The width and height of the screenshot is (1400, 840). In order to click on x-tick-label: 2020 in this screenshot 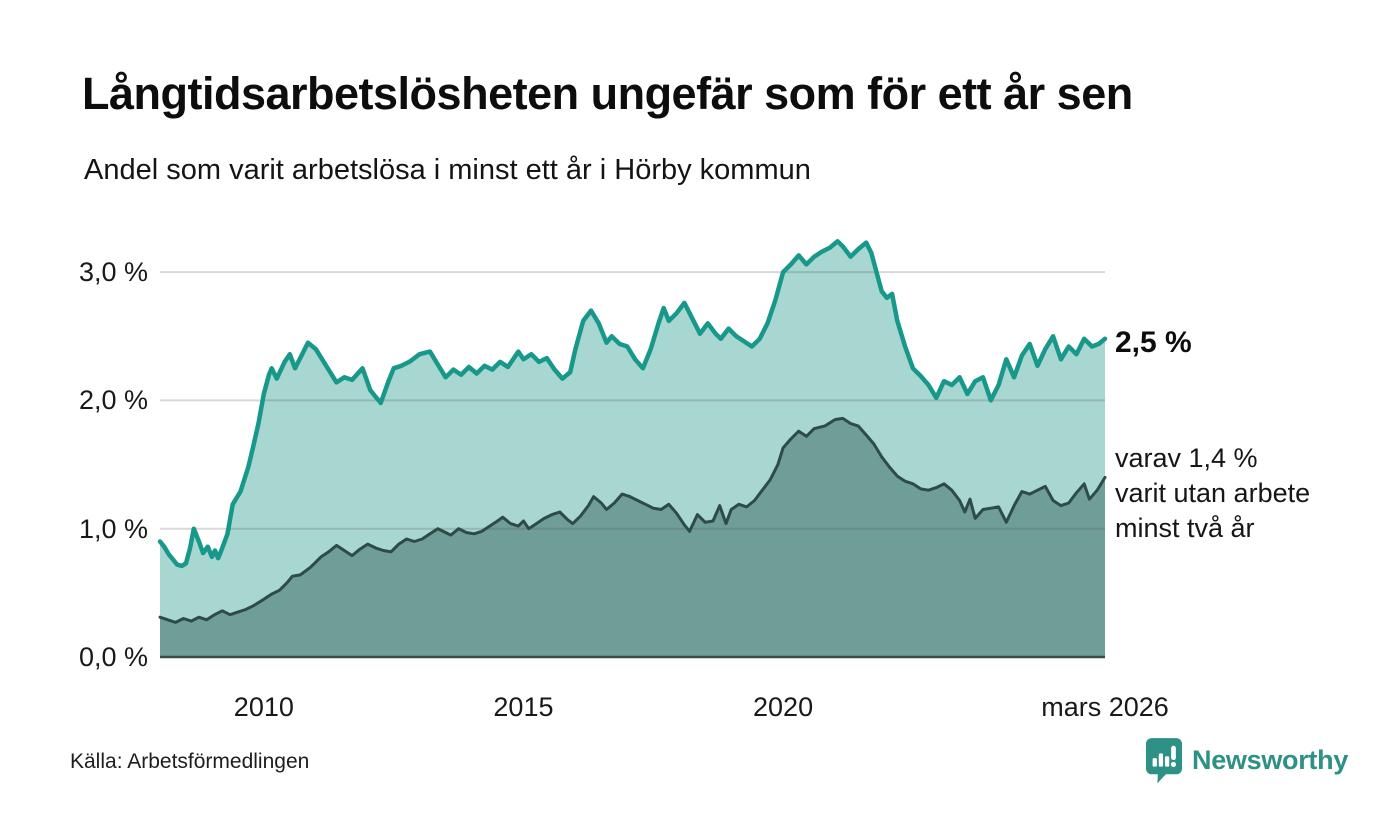, I will do `click(783, 707)`.